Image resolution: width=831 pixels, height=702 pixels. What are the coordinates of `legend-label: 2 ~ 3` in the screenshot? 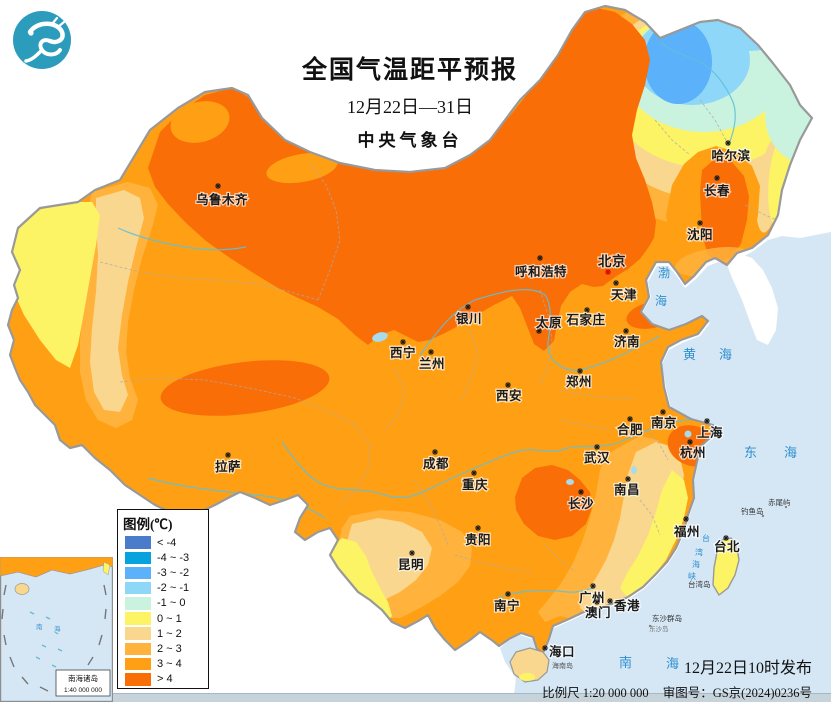 It's located at (169, 648).